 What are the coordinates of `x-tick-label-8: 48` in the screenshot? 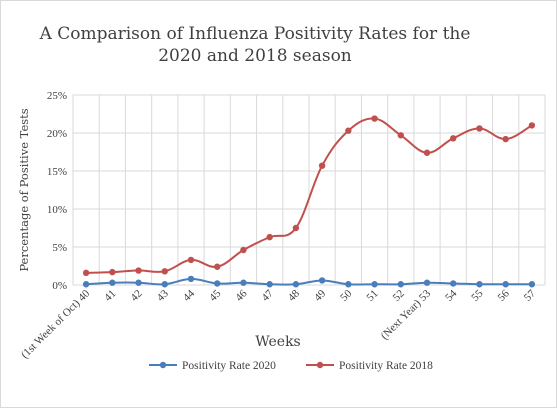 It's located at (294, 295).